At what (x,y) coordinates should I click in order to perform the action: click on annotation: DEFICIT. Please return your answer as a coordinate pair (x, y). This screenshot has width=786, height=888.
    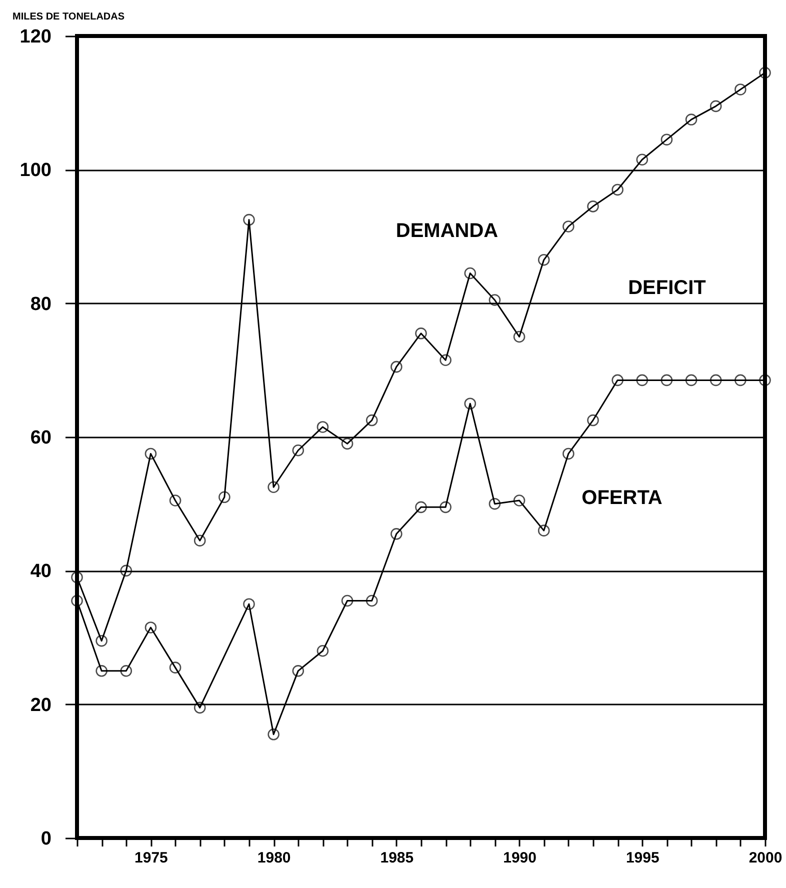
    Looking at the image, I should click on (667, 288).